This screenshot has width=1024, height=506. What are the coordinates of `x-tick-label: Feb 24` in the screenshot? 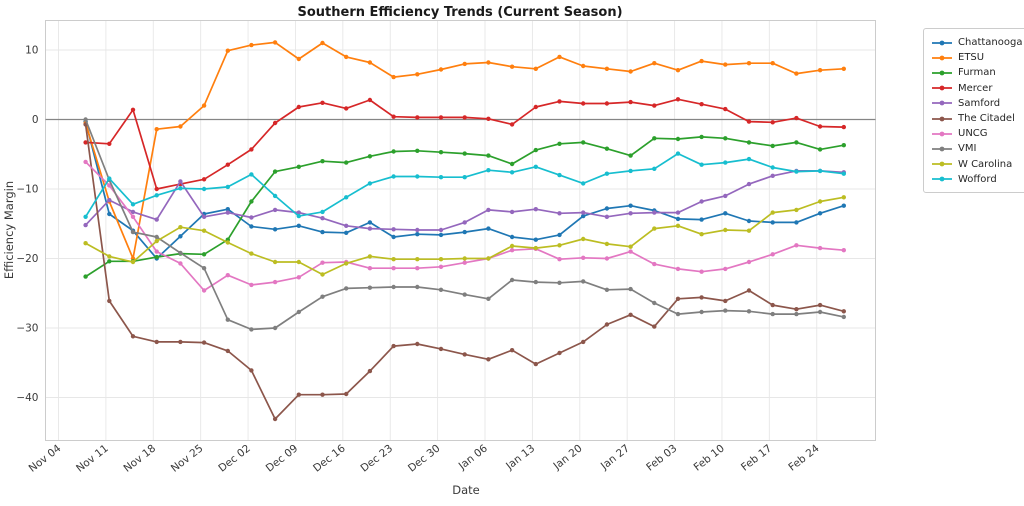 It's located at (803, 457).